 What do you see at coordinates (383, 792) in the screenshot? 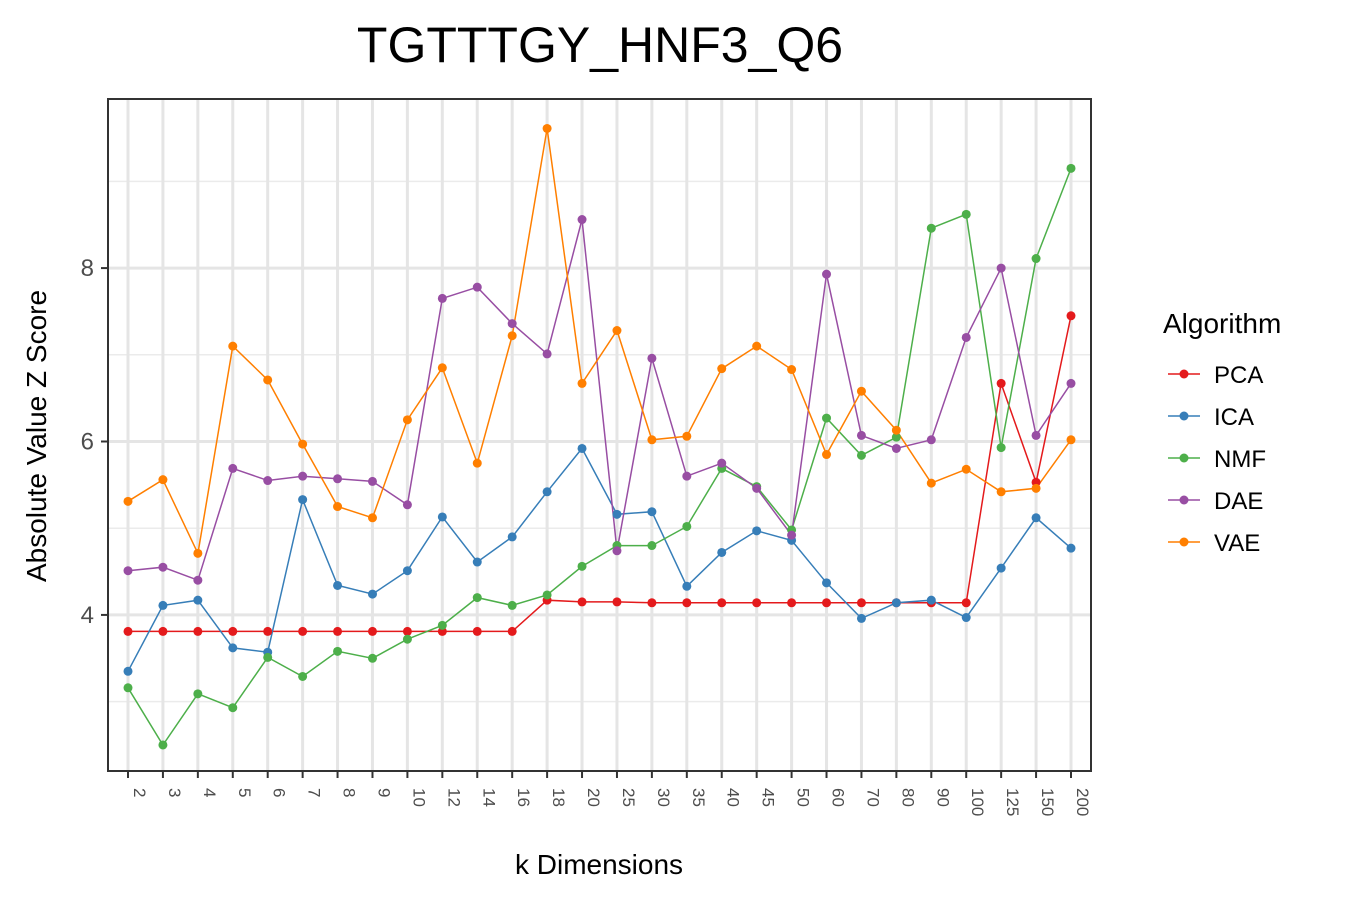
I see `x-tick-label: 9` at bounding box center [383, 792].